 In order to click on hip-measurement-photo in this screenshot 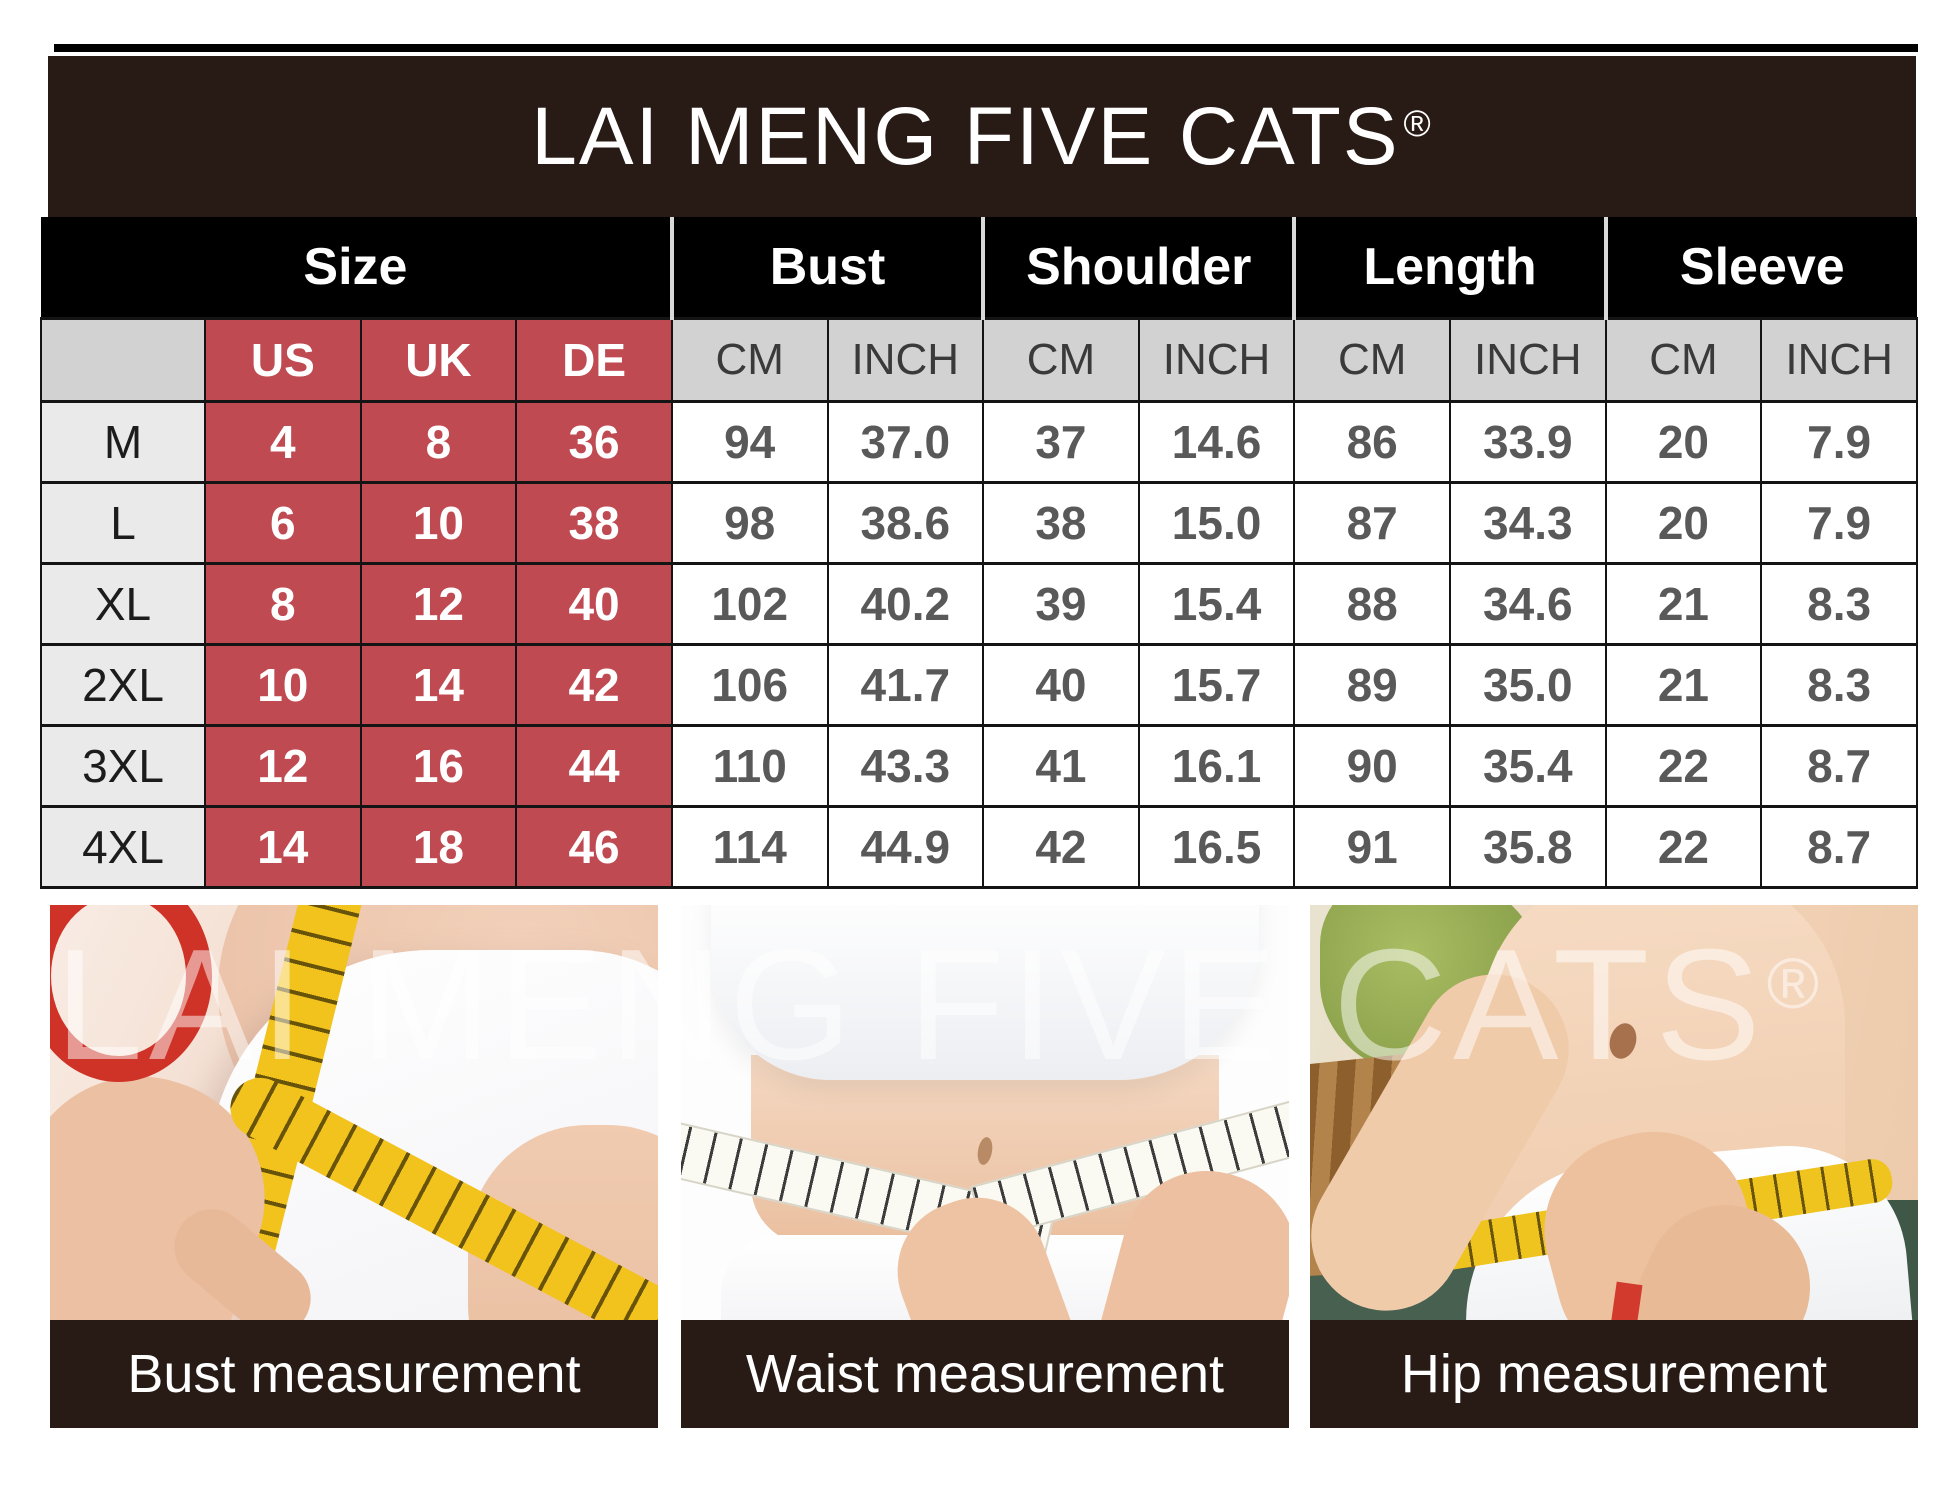, I will do `click(1614, 1112)`.